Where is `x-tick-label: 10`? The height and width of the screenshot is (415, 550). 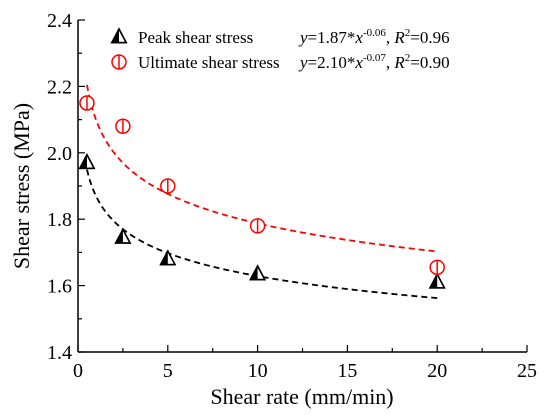
x-tick-label: 10 is located at coordinates (258, 371).